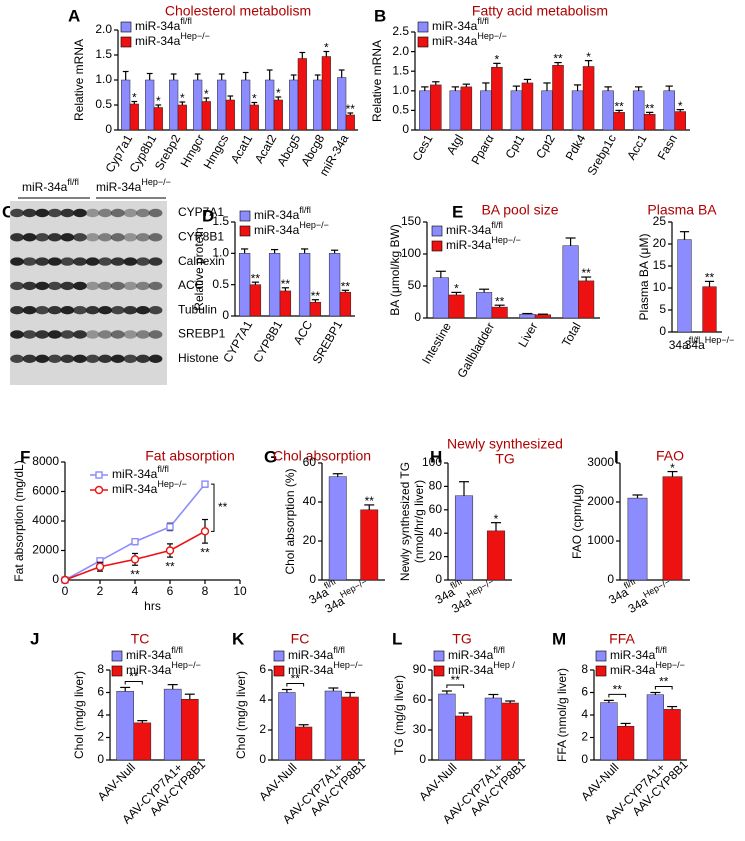  I want to click on legend-label: miR-34afl/fl, so click(638, 653).